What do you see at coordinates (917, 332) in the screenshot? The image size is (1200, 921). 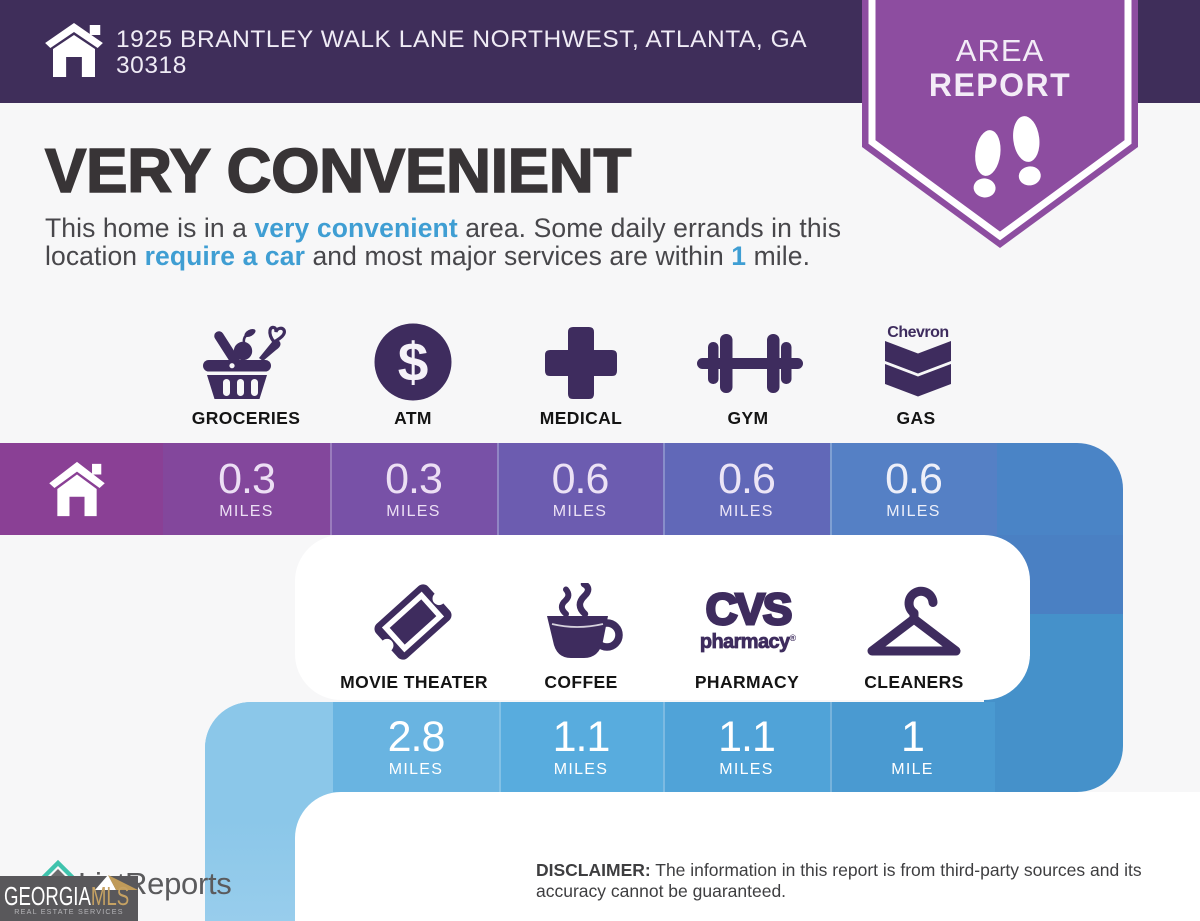 I see `svg-text: Chevron` at bounding box center [917, 332].